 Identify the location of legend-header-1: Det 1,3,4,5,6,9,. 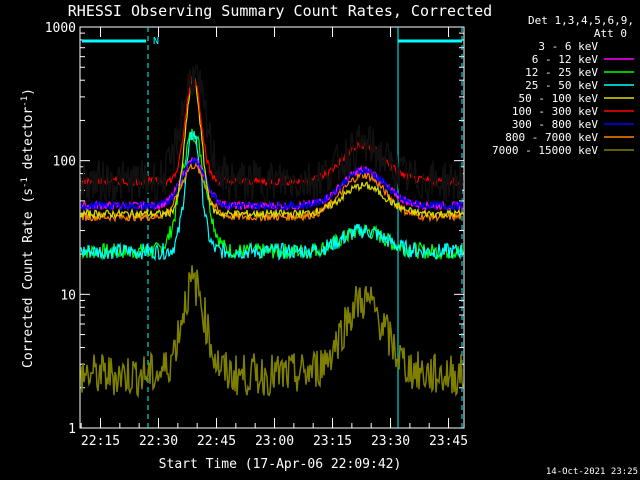
(581, 20).